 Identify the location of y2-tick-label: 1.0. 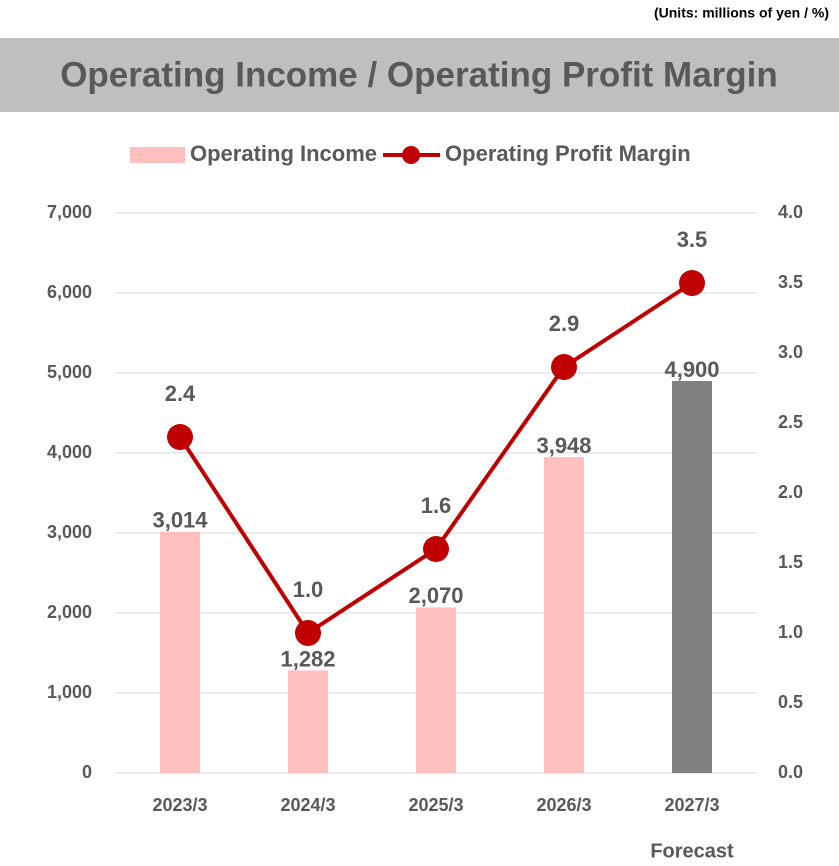
(790, 632).